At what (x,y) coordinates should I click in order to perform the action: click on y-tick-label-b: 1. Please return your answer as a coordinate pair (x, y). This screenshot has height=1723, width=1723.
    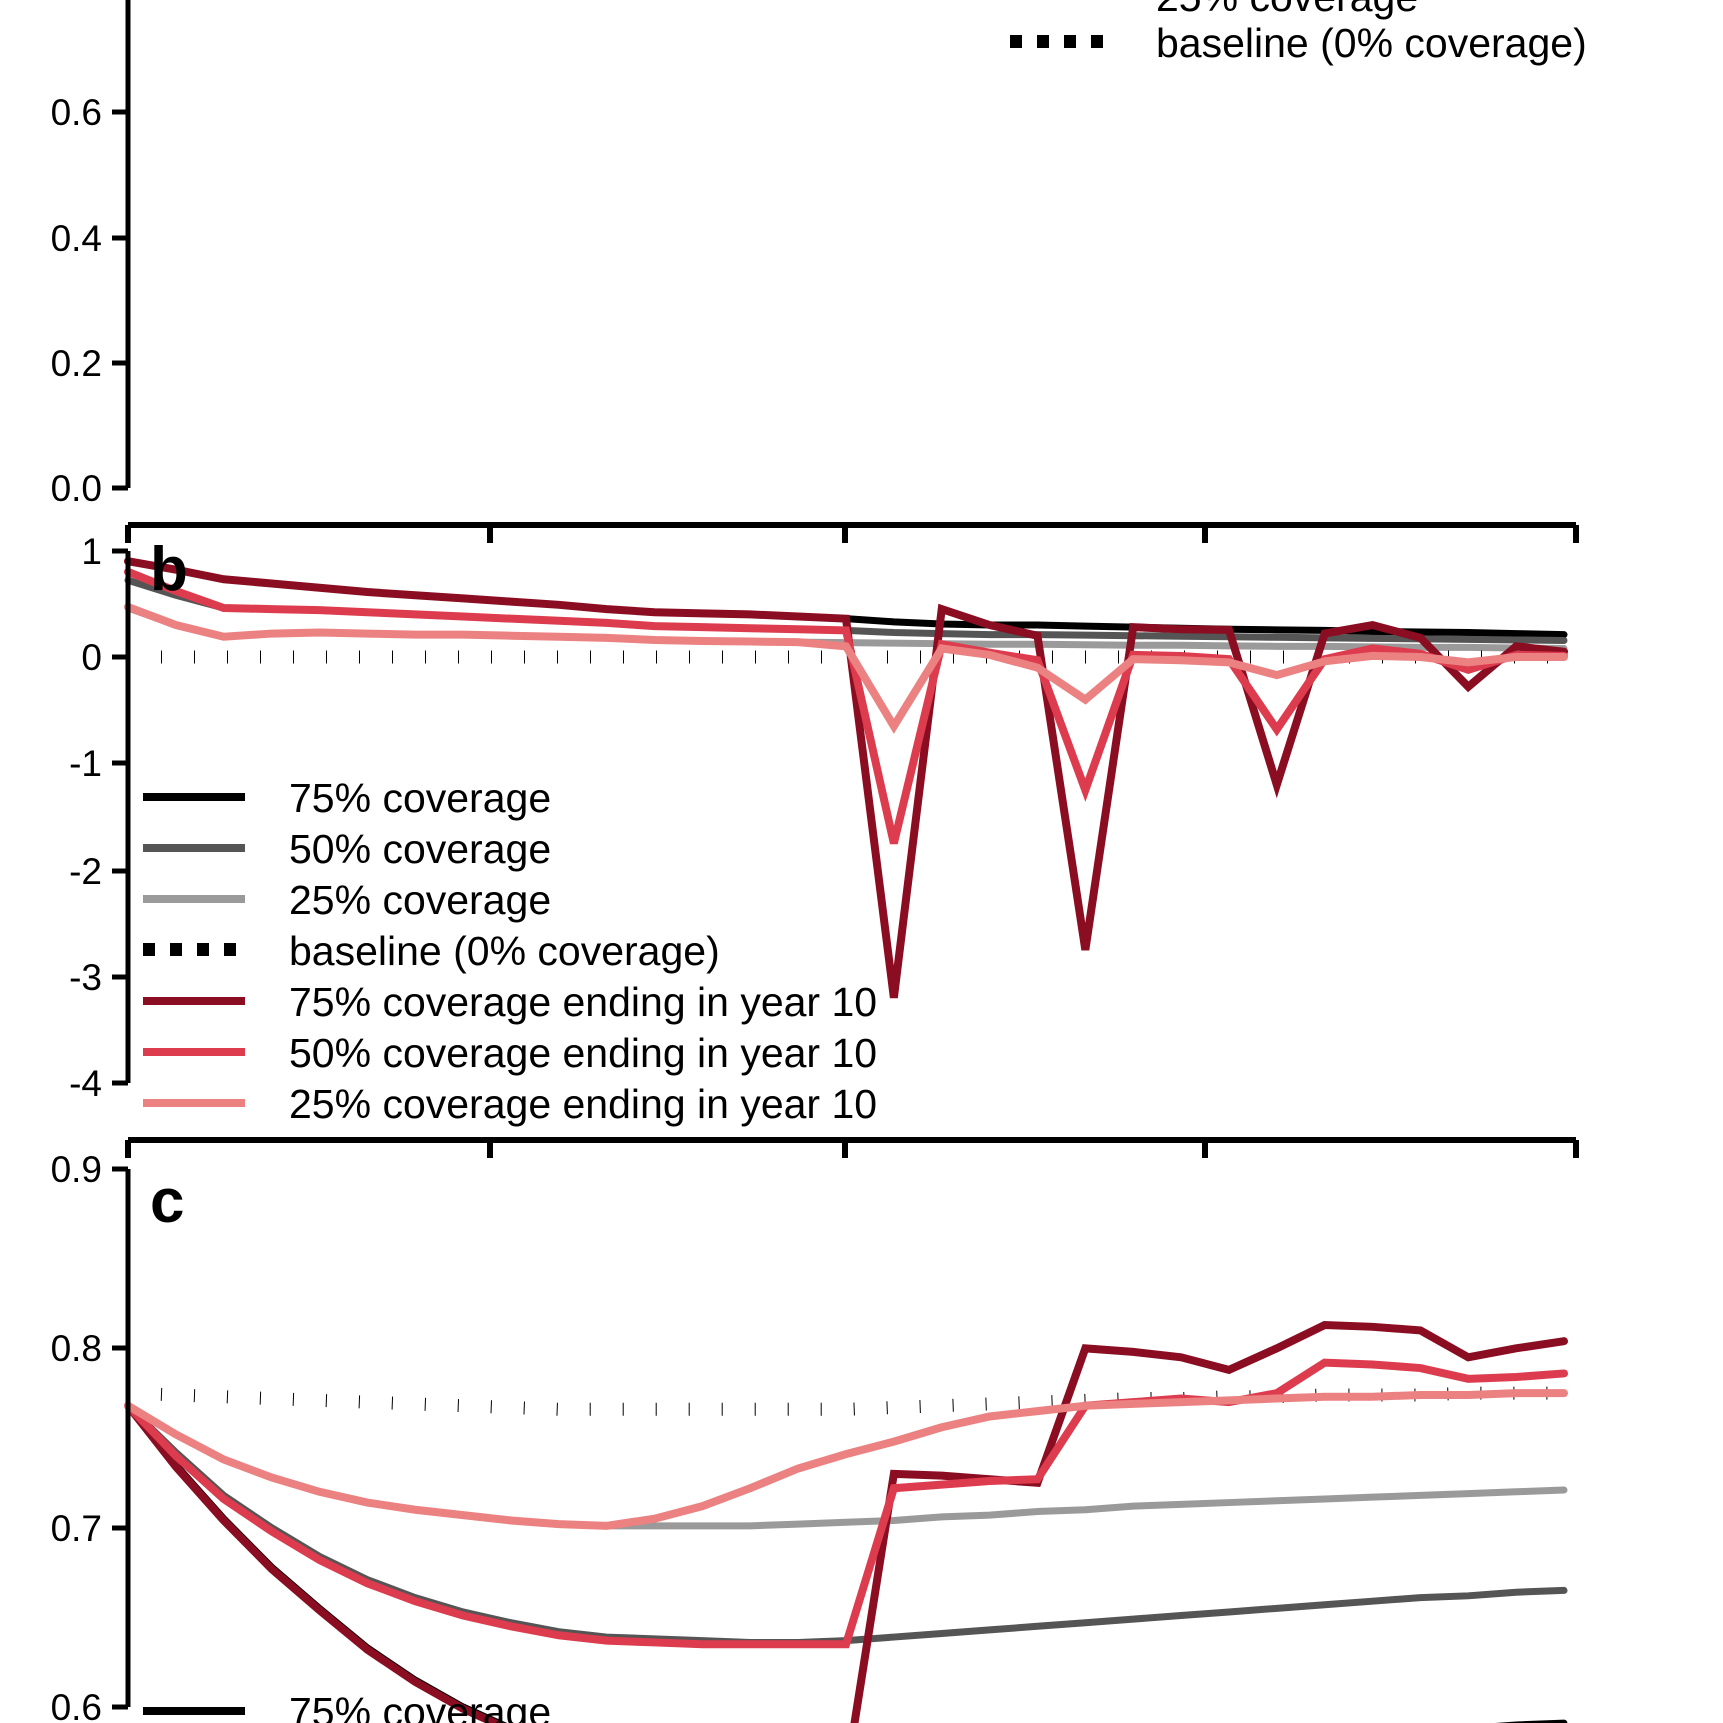
    Looking at the image, I should click on (91, 551).